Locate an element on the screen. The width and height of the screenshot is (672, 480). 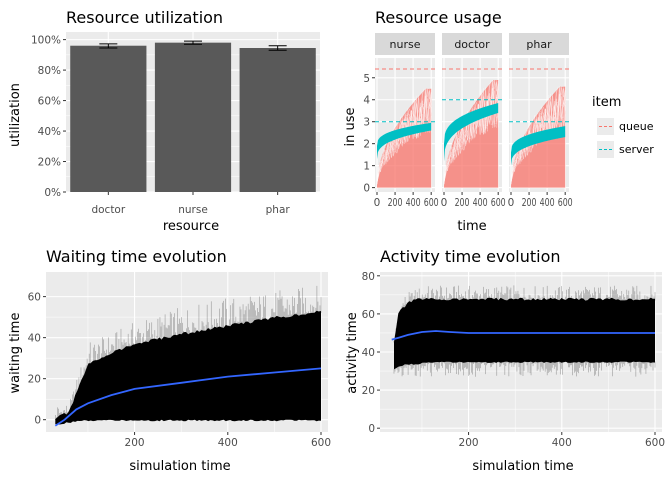
activity-ytick-label: 80 is located at coordinates (368, 277).